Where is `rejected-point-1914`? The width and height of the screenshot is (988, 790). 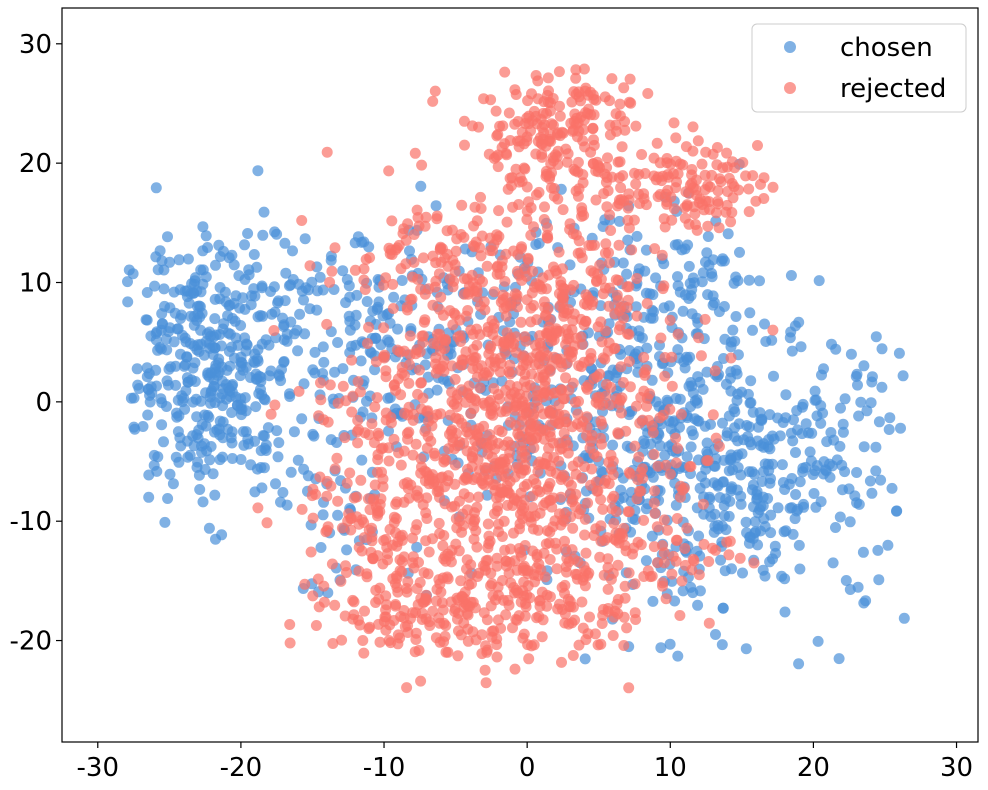 rejected-point-1914 is located at coordinates (620, 534).